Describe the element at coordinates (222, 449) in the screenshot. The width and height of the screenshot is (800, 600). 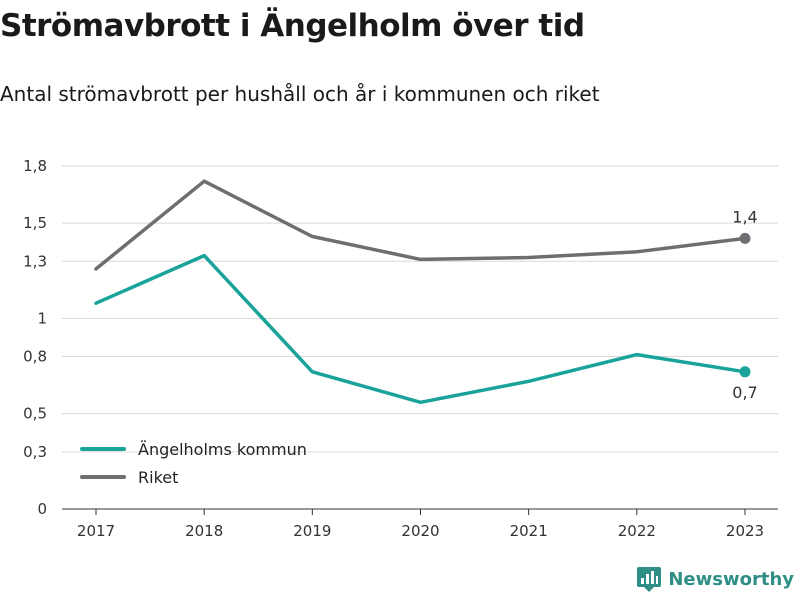
I see `legend-label: Ängelholms kommun` at that location.